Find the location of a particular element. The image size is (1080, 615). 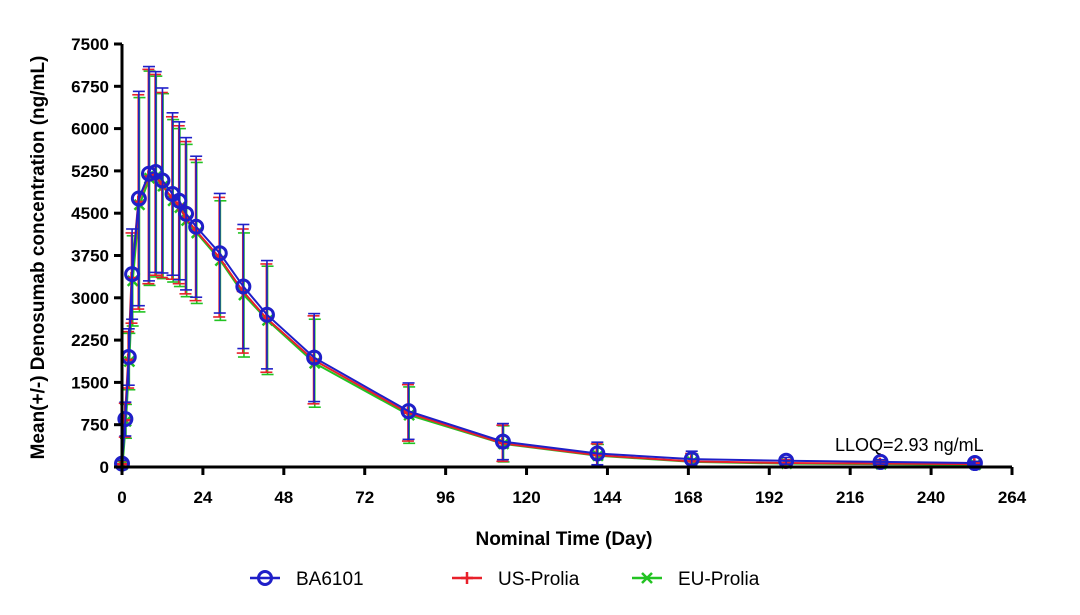

x-tick-label: 72 is located at coordinates (364, 497).